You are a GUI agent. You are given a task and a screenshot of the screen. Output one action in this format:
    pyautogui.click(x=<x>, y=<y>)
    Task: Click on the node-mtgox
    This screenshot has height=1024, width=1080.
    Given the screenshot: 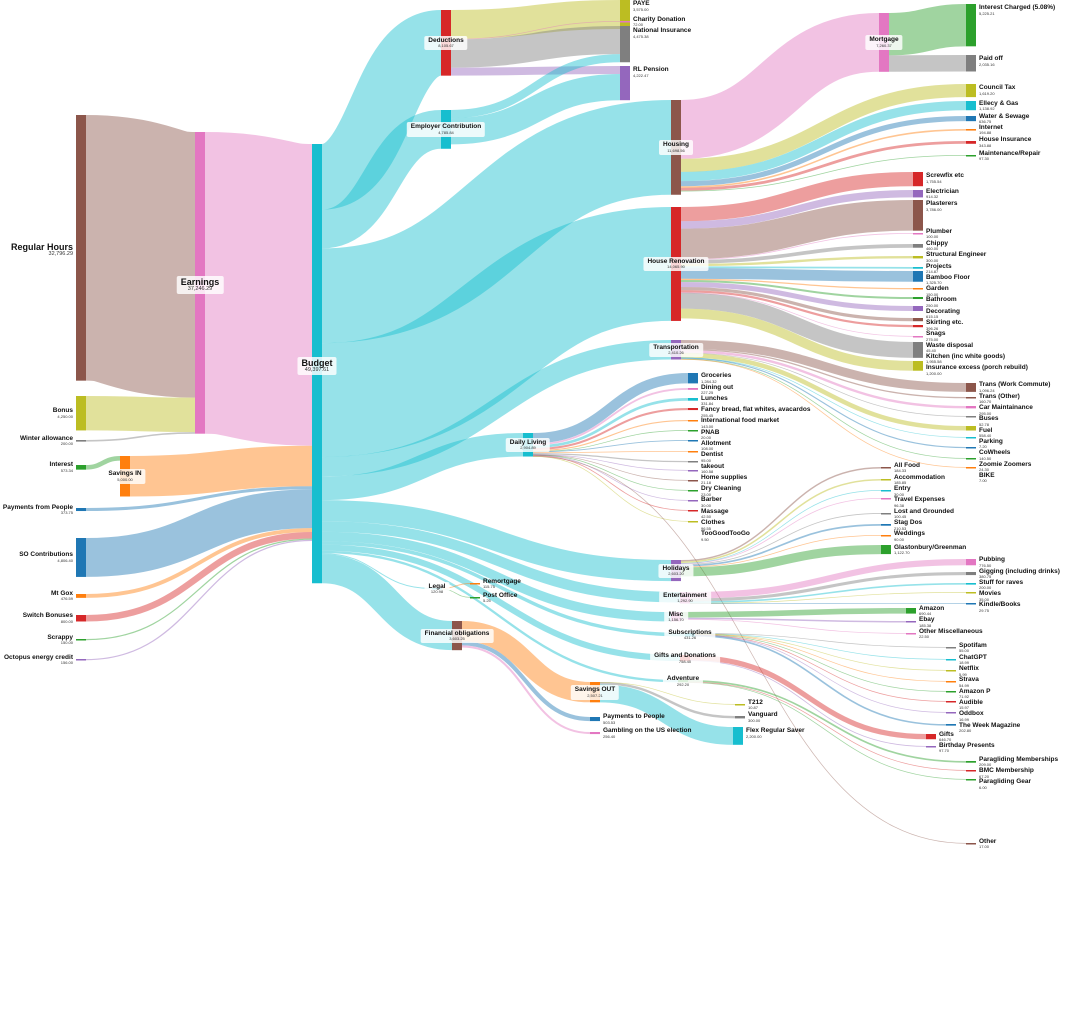 What is the action you would take?
    pyautogui.click(x=81, y=596)
    